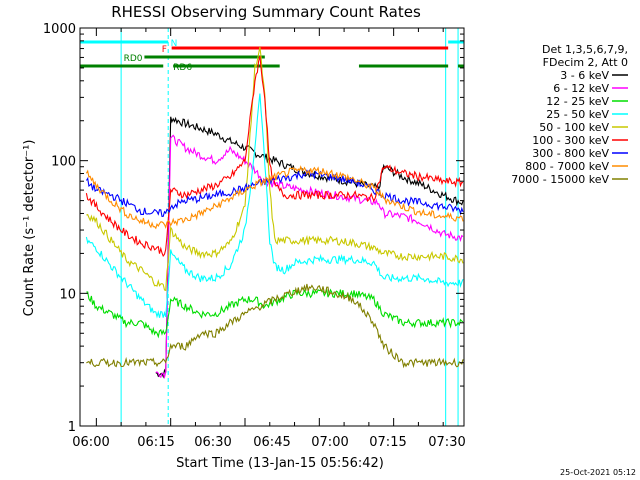 The image size is (640, 480). What do you see at coordinates (577, 101) in the screenshot?
I see `legend-entry-label: 12 - 25 keV` at bounding box center [577, 101].